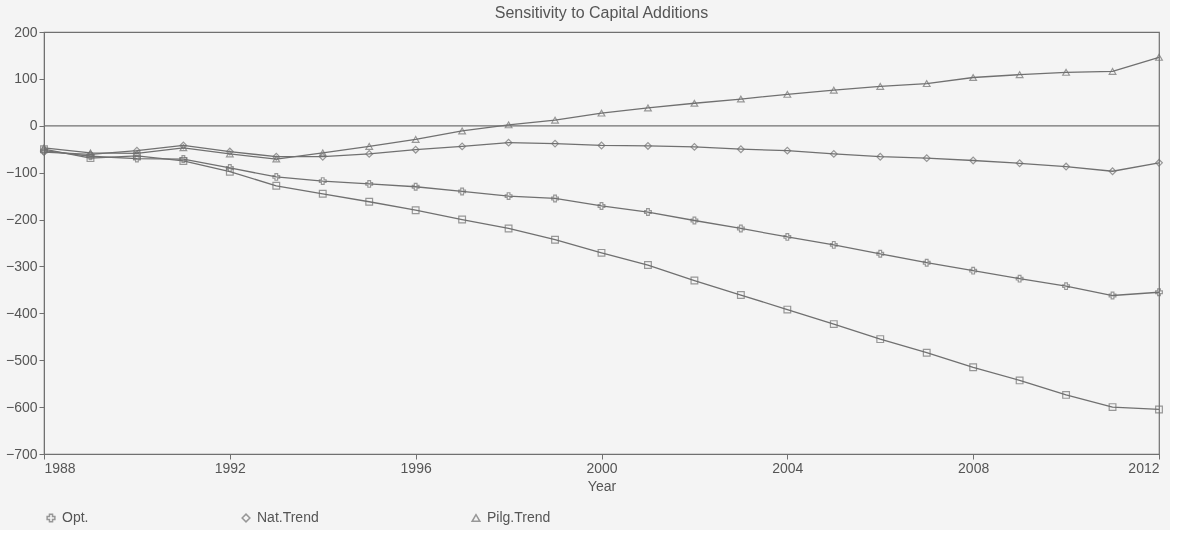  What do you see at coordinates (288, 517) in the screenshot?
I see `legend-label: Nat.Trend` at bounding box center [288, 517].